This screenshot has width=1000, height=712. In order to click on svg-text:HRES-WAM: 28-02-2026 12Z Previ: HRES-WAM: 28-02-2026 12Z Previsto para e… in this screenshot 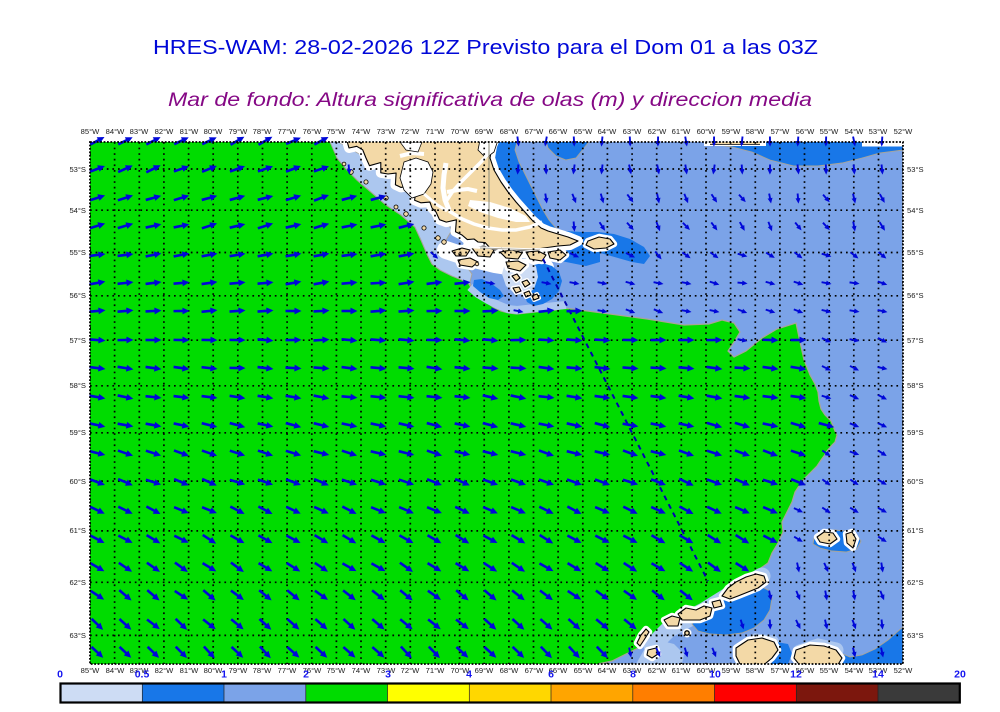, I will do `click(485, 47)`.